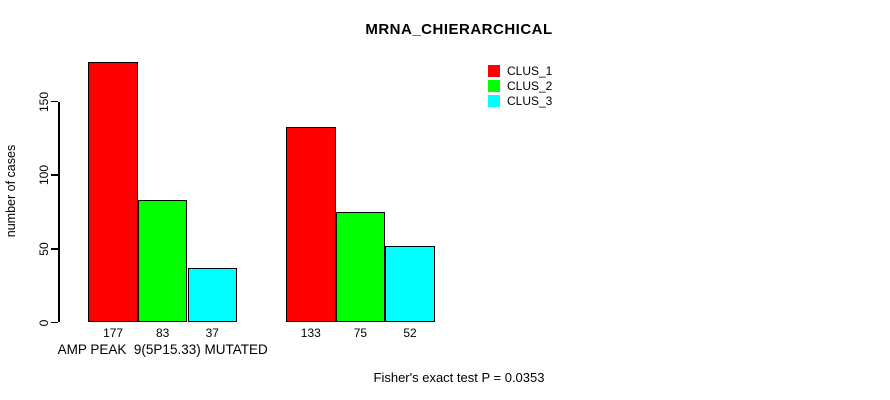 This screenshot has width=890, height=400. What do you see at coordinates (44, 175) in the screenshot?
I see `y-tick-label: 100` at bounding box center [44, 175].